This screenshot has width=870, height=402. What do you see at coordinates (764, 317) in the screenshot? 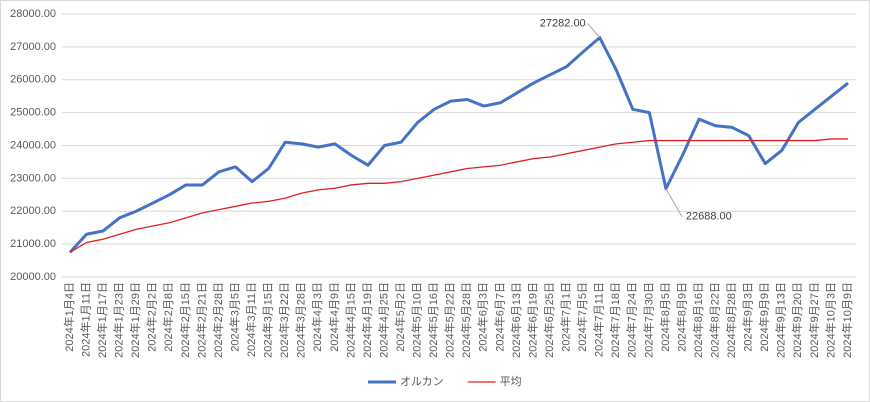
I see `x-tick-label: 2024年9月9日` at bounding box center [764, 317].